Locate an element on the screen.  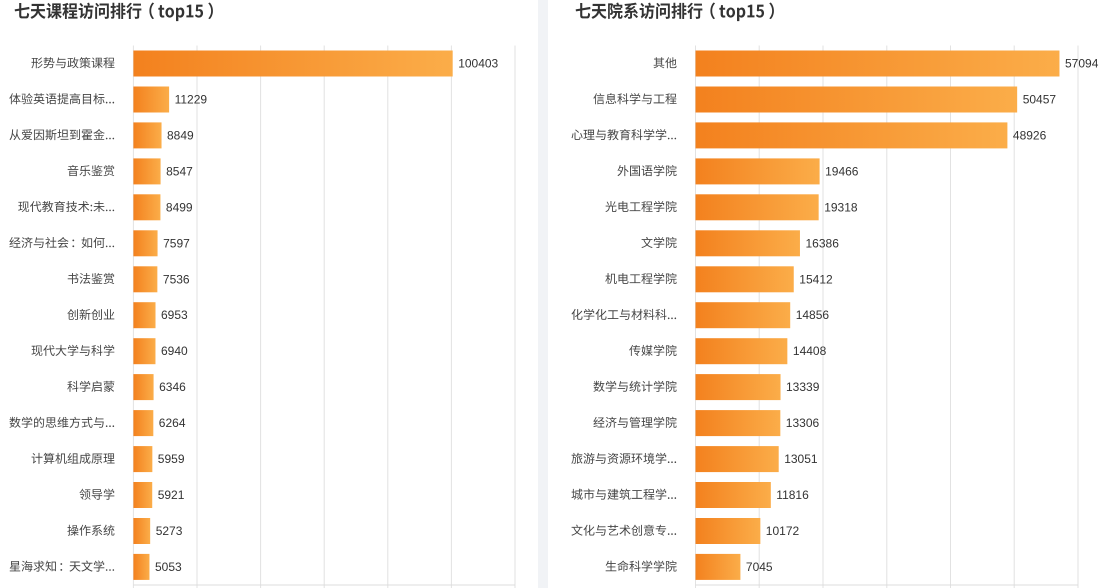
svg-text: 8547 is located at coordinates (179, 171).